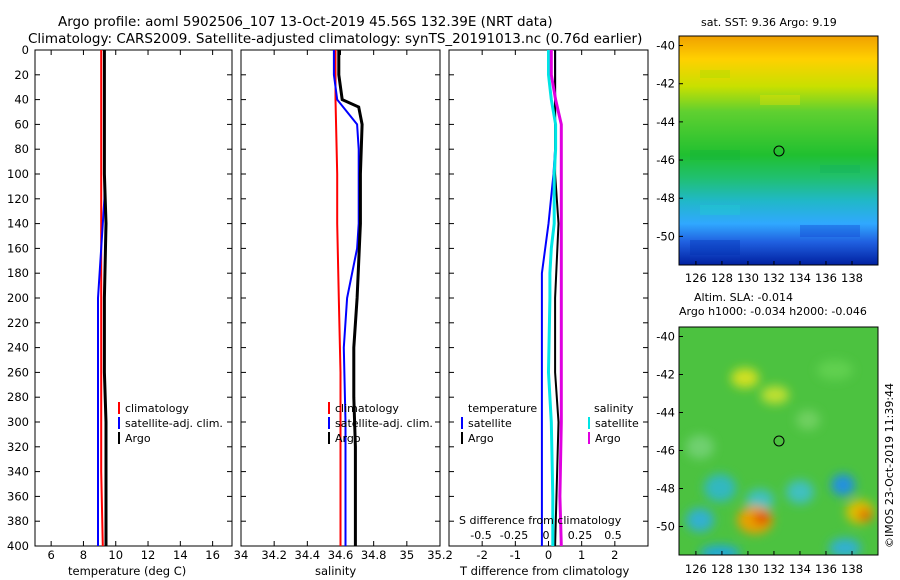  What do you see at coordinates (889, 465) in the screenshot?
I see `footer-copyright: ©IMOS 23-Oct-2019 11:39:44` at bounding box center [889, 465].